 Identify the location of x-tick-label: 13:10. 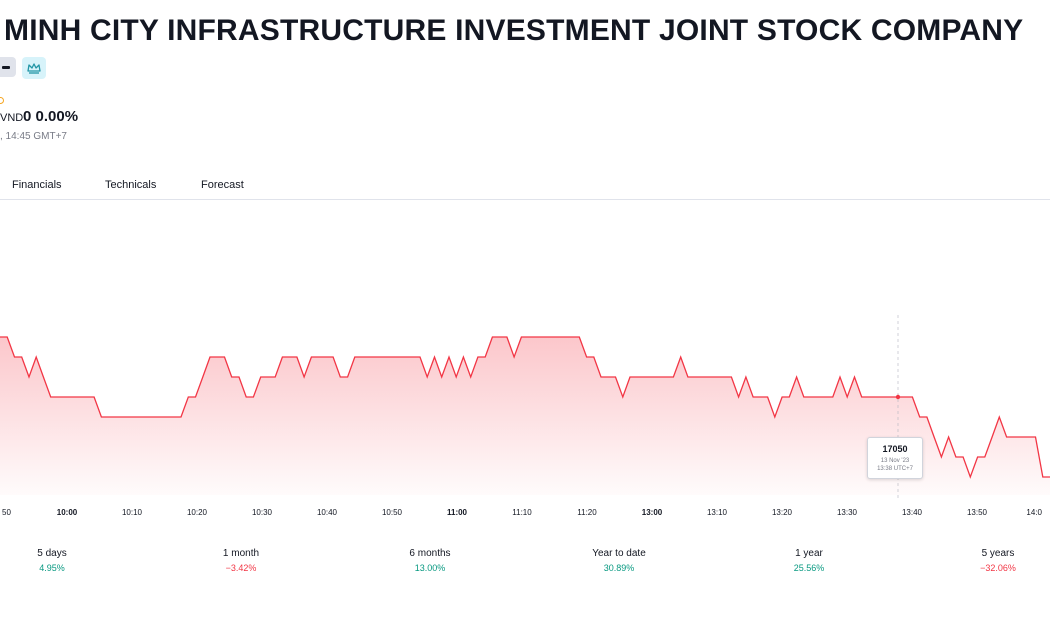
(717, 512).